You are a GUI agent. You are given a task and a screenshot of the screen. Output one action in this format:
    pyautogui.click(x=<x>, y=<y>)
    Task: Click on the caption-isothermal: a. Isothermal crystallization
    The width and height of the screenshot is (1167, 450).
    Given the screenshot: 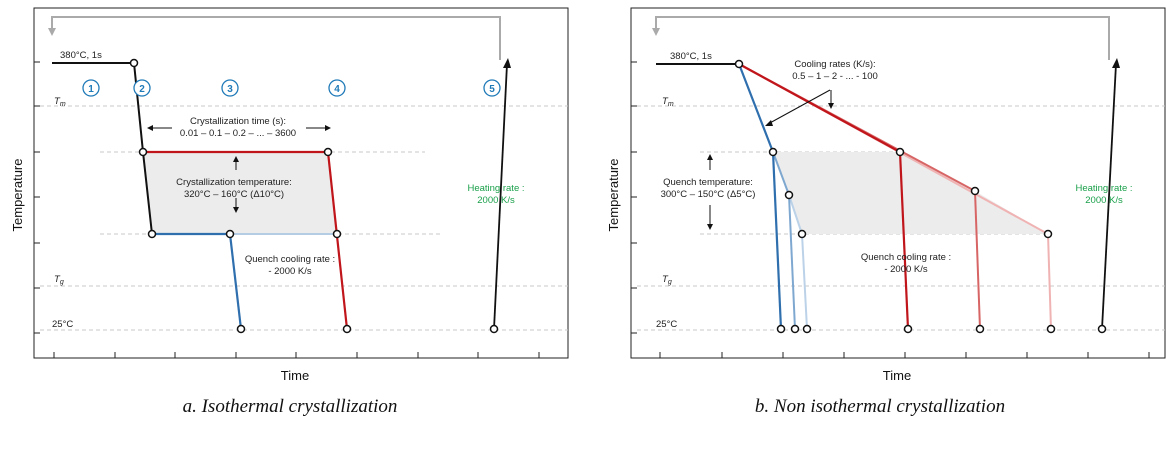 What is the action you would take?
    pyautogui.click(x=290, y=406)
    